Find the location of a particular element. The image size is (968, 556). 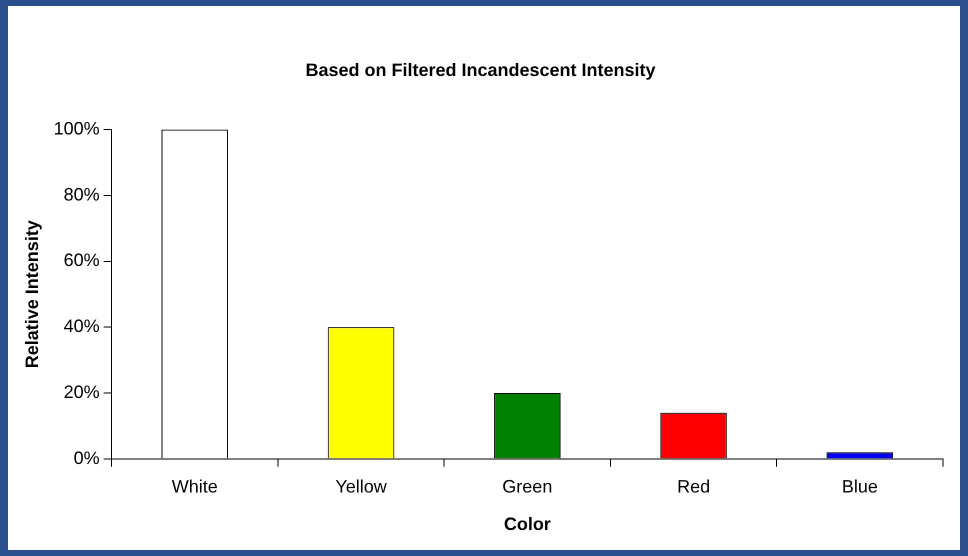

y-tick-label: 100% is located at coordinates (77, 128).